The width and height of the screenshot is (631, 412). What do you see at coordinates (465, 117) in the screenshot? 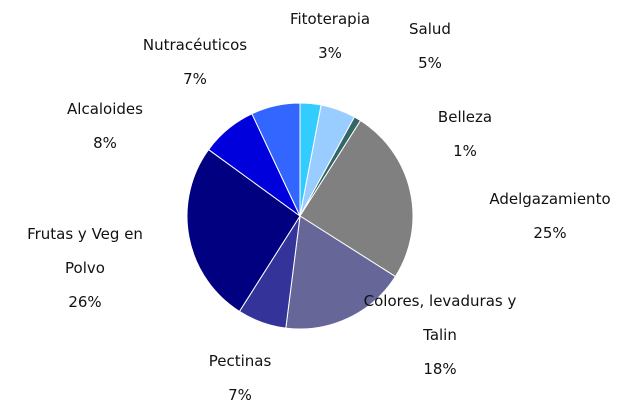
I see `category-label: Belleza` at bounding box center [465, 117].